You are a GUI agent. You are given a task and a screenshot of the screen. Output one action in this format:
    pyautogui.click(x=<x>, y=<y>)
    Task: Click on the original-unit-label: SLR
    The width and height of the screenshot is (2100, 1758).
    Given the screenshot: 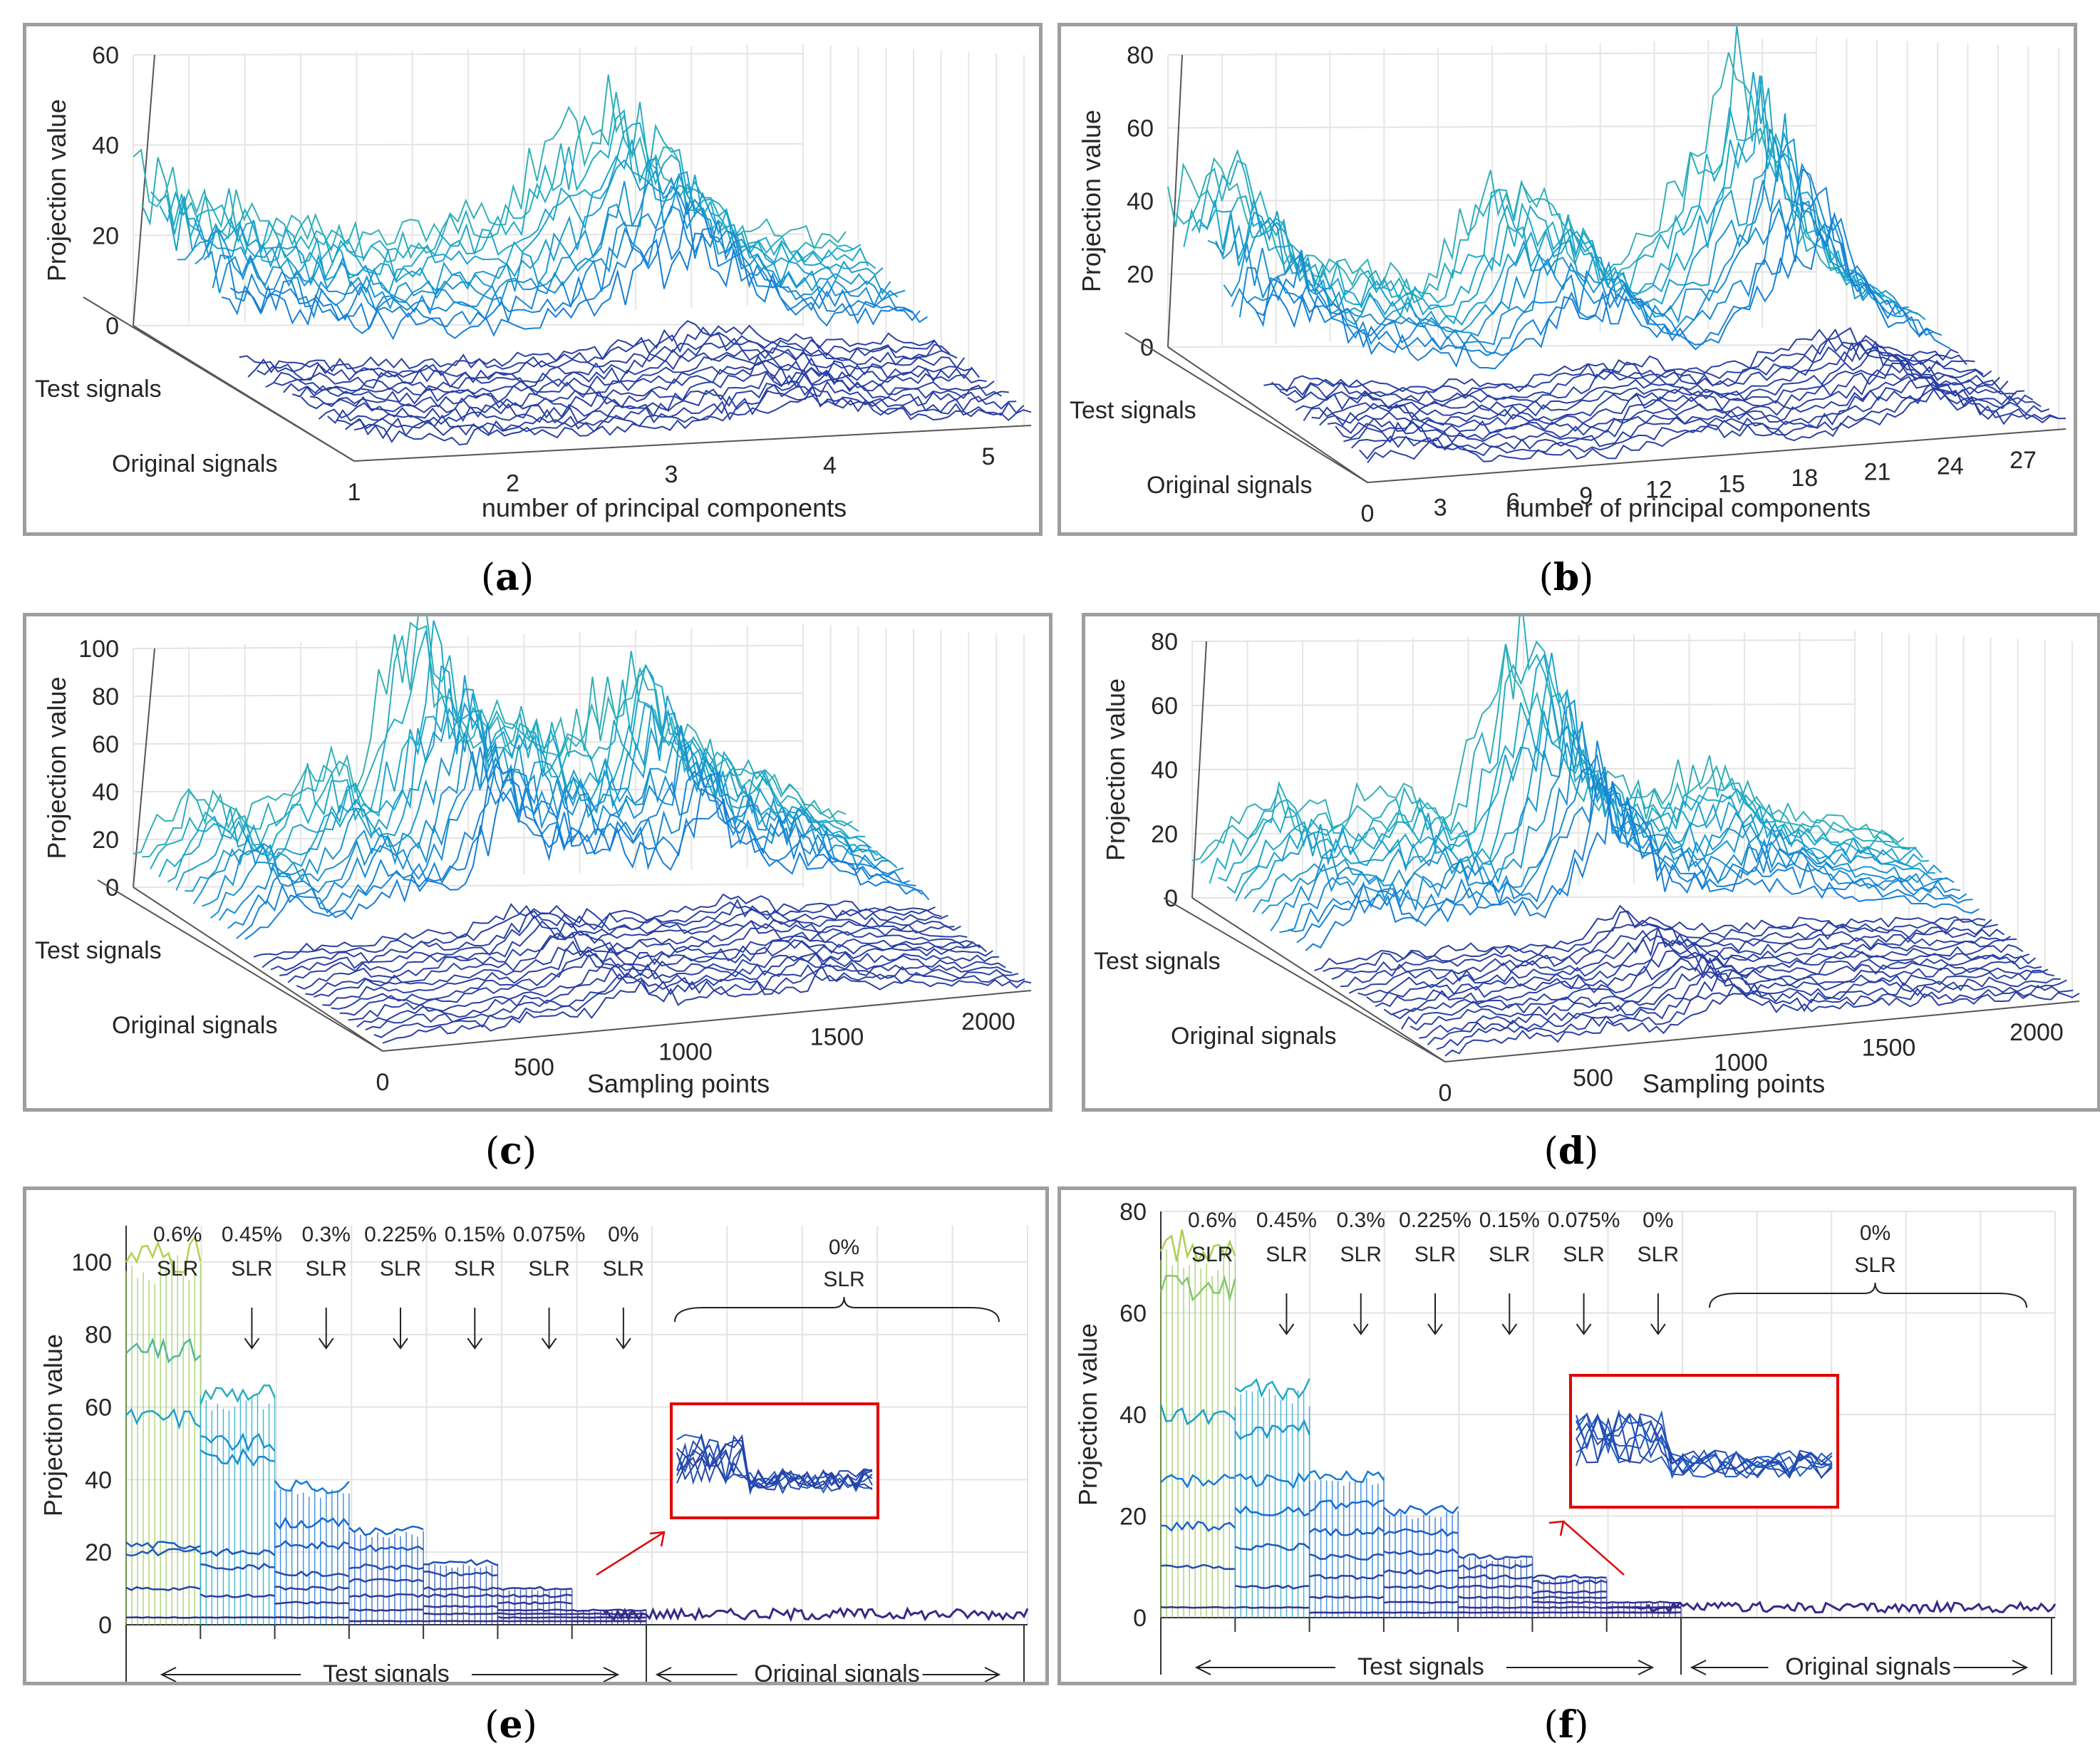 What is the action you would take?
    pyautogui.click(x=1874, y=1265)
    